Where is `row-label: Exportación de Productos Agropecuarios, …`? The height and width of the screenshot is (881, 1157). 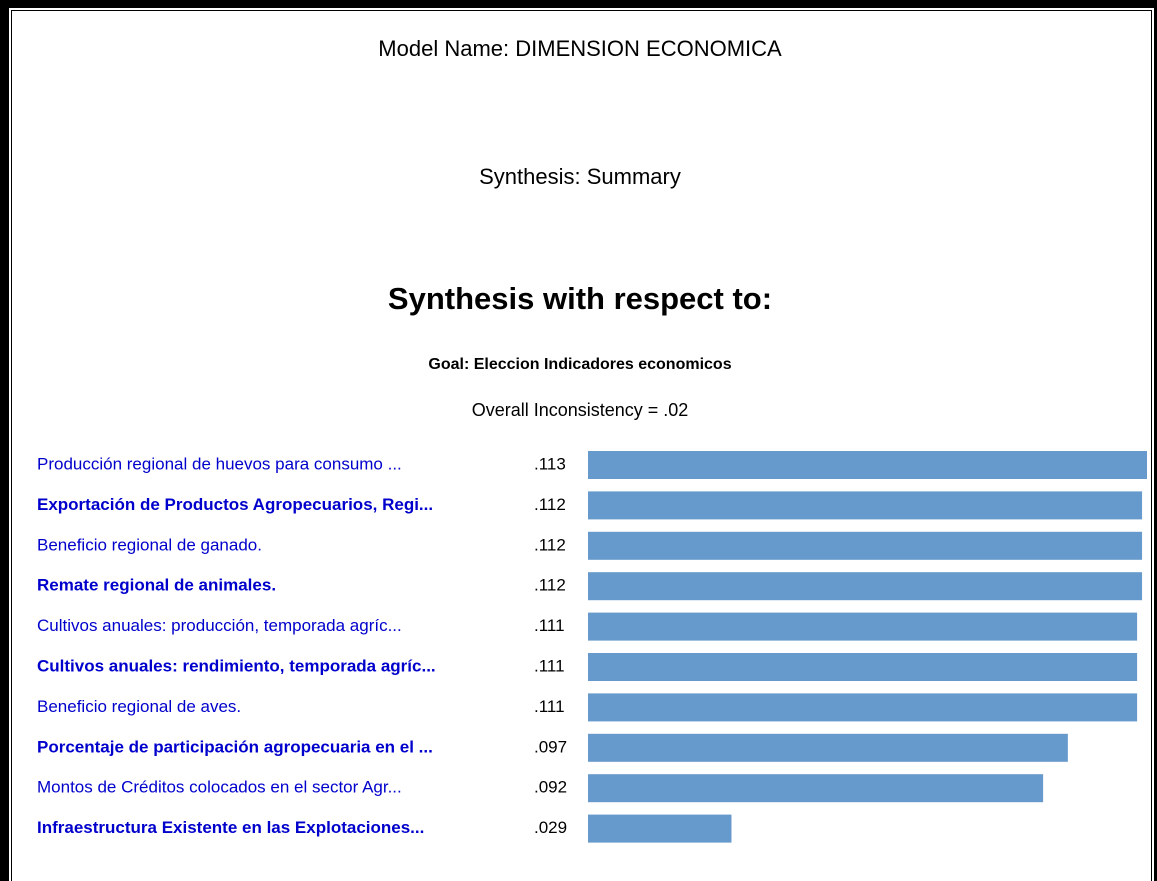 row-label: Exportación de Productos Agropecuarios, … is located at coordinates (235, 504).